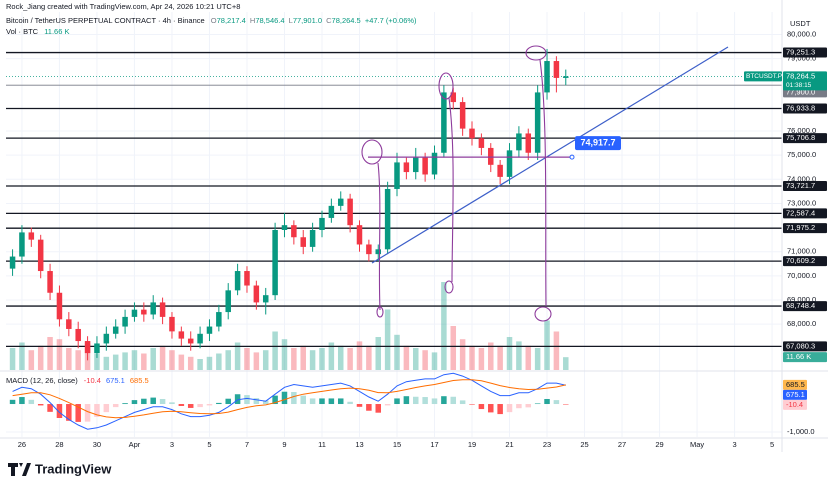  What do you see at coordinates (60, 468) in the screenshot?
I see `logo: TradingView` at bounding box center [60, 468].